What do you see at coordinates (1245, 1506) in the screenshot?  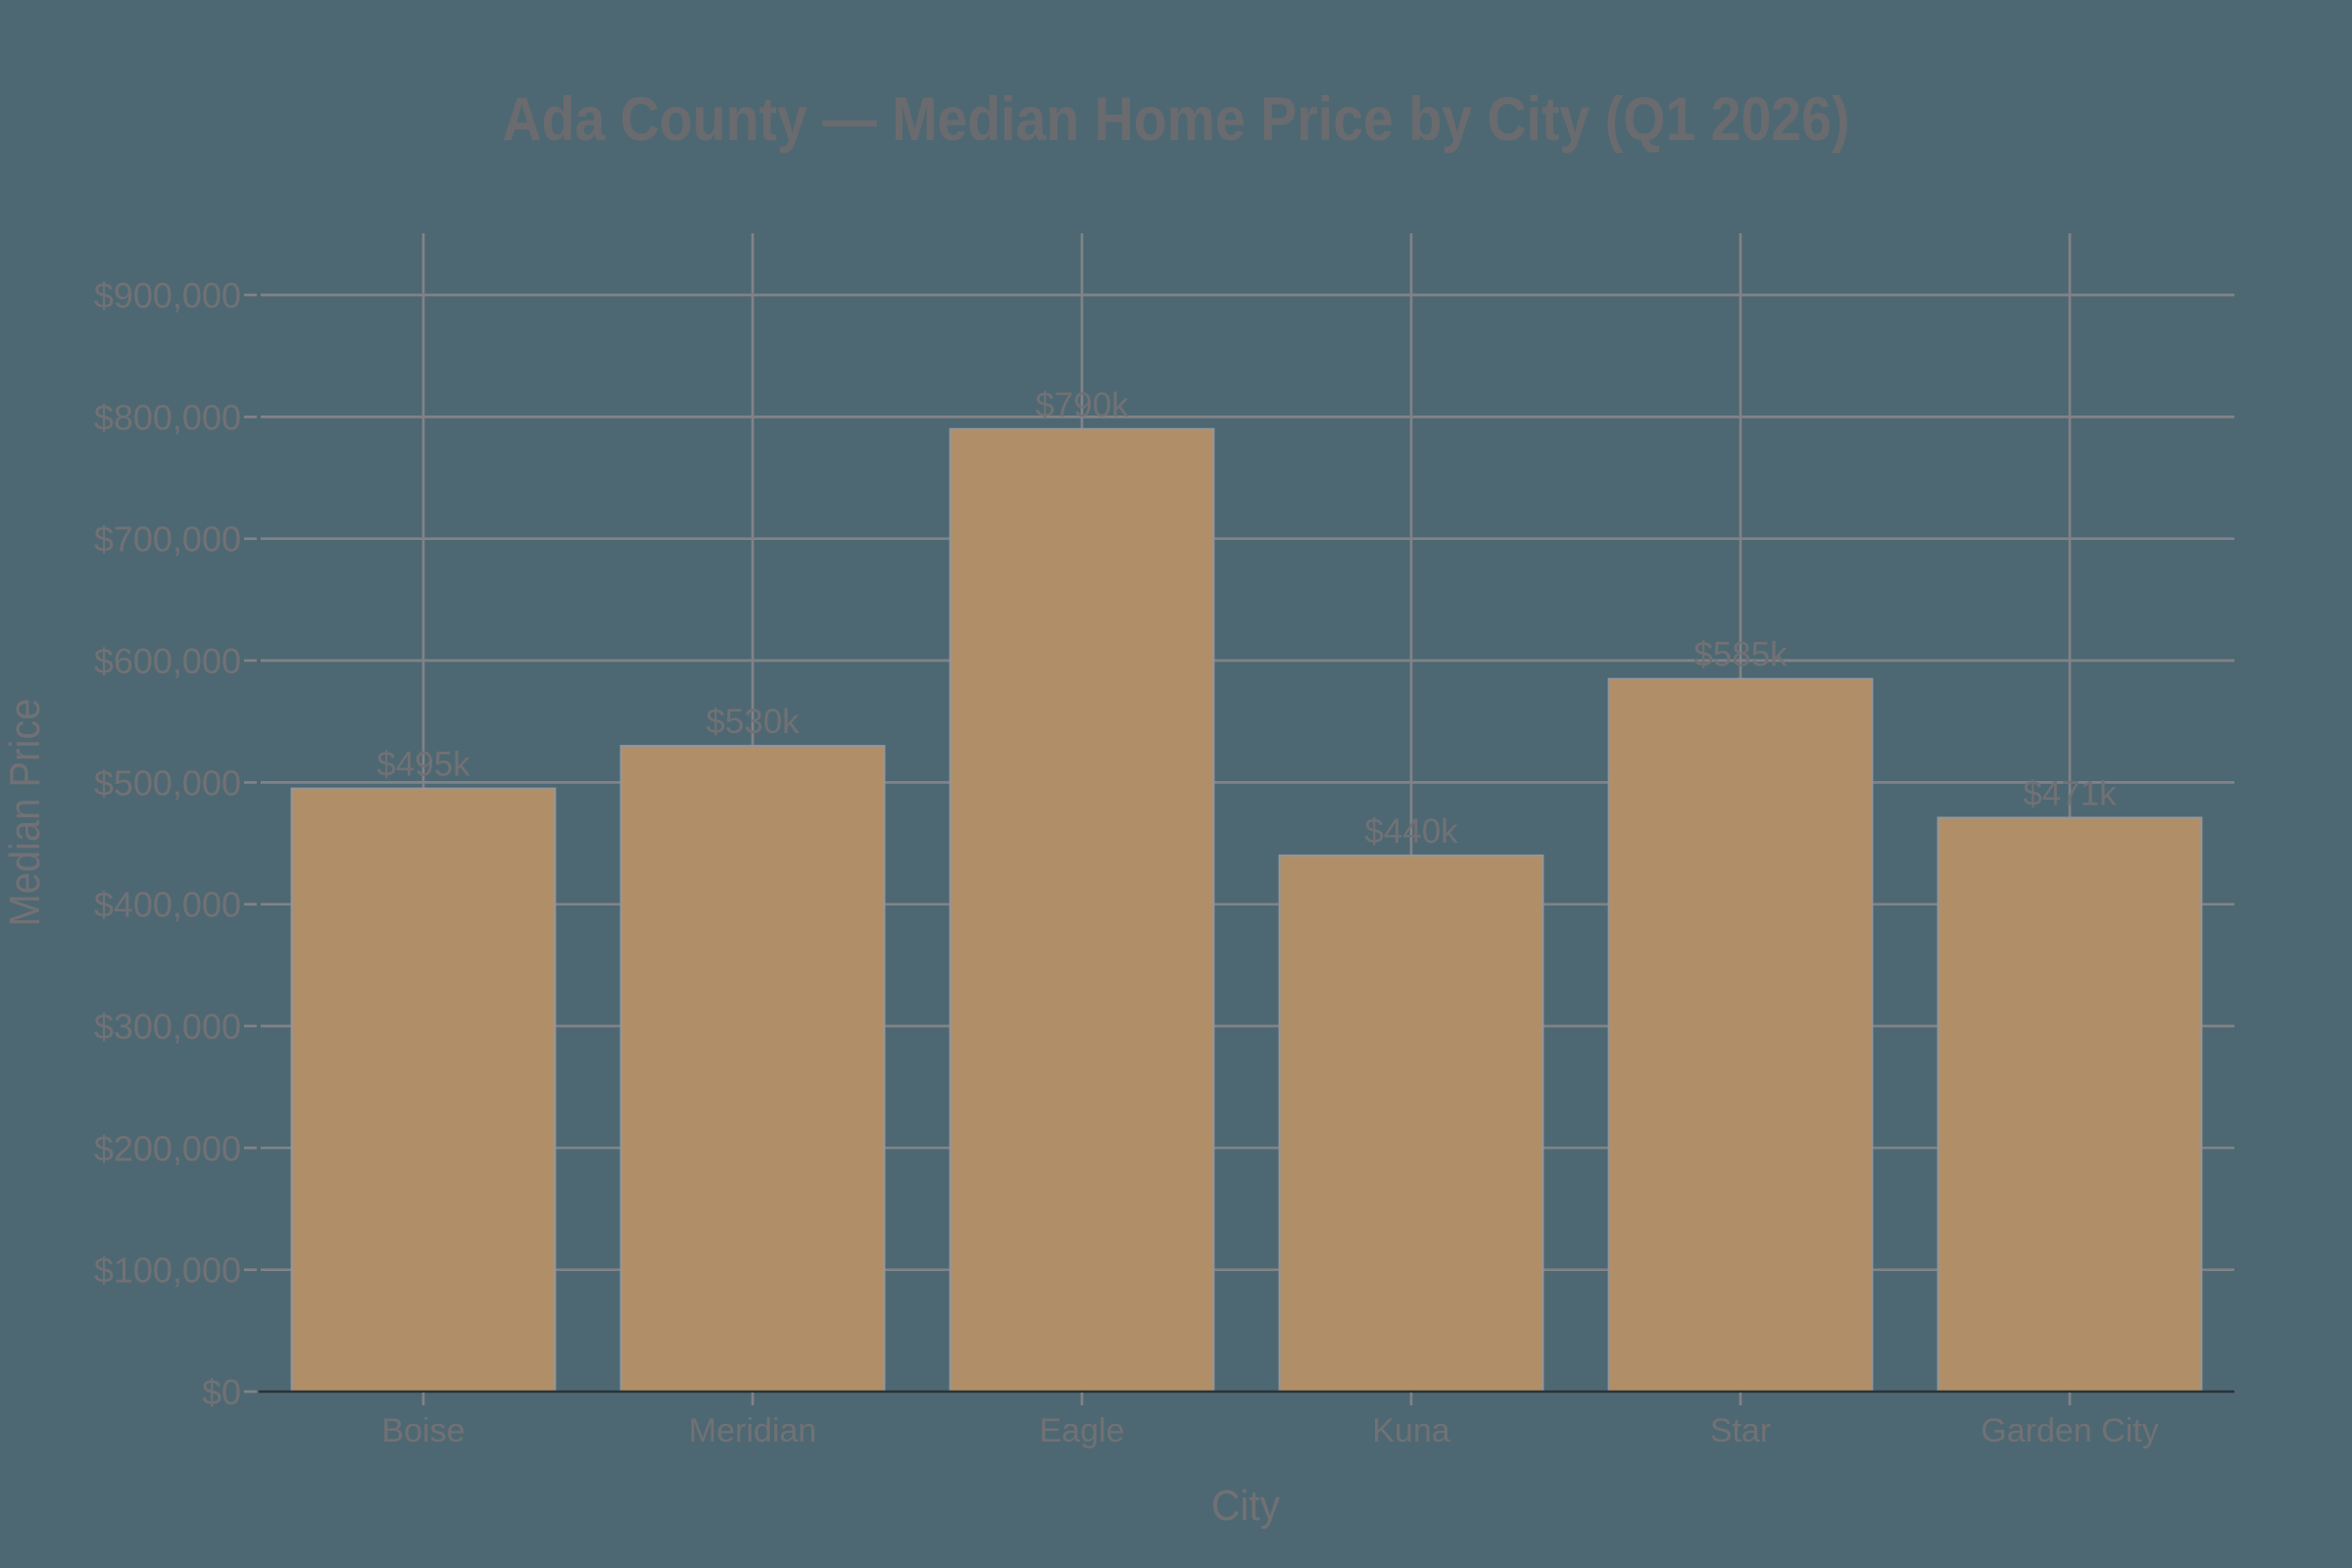 I see `svg-text: City` at bounding box center [1245, 1506].